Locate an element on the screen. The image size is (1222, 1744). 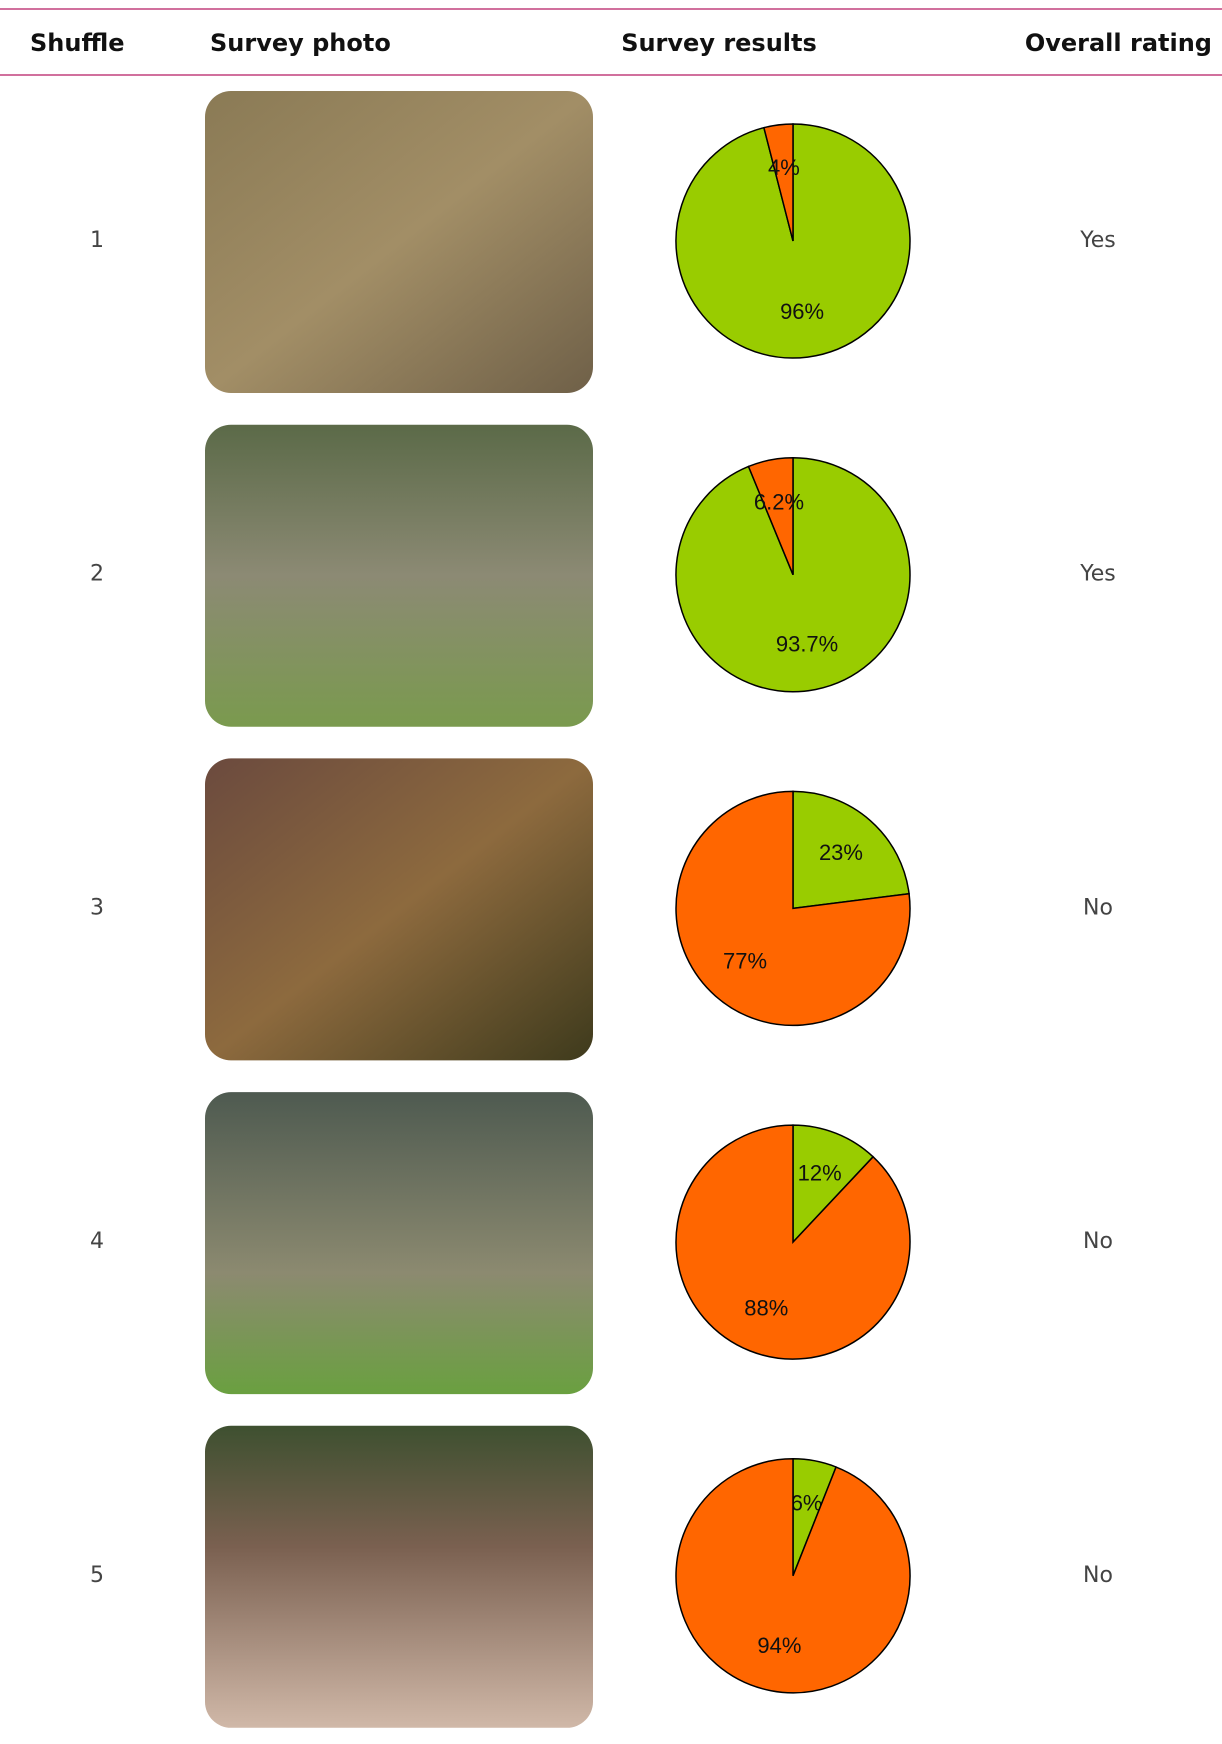
pie-label: 12% is located at coordinates (820, 1172).